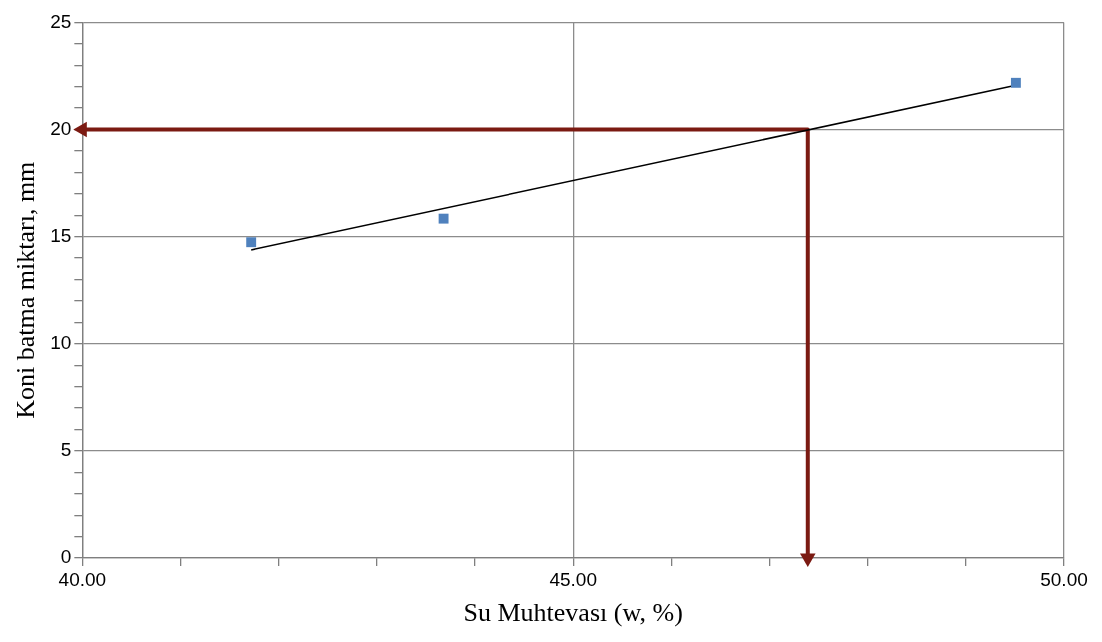 The height and width of the screenshot is (642, 1102). I want to click on y-tick-label: 5, so click(66, 450).